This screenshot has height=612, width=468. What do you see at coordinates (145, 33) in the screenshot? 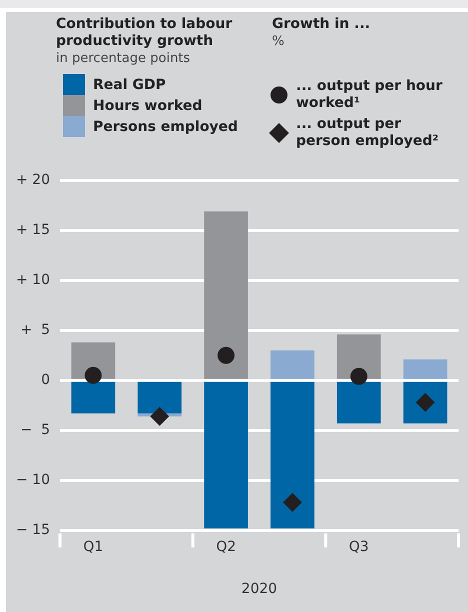
I see `chart-title: Contribution to labour productivity growth` at bounding box center [145, 33].